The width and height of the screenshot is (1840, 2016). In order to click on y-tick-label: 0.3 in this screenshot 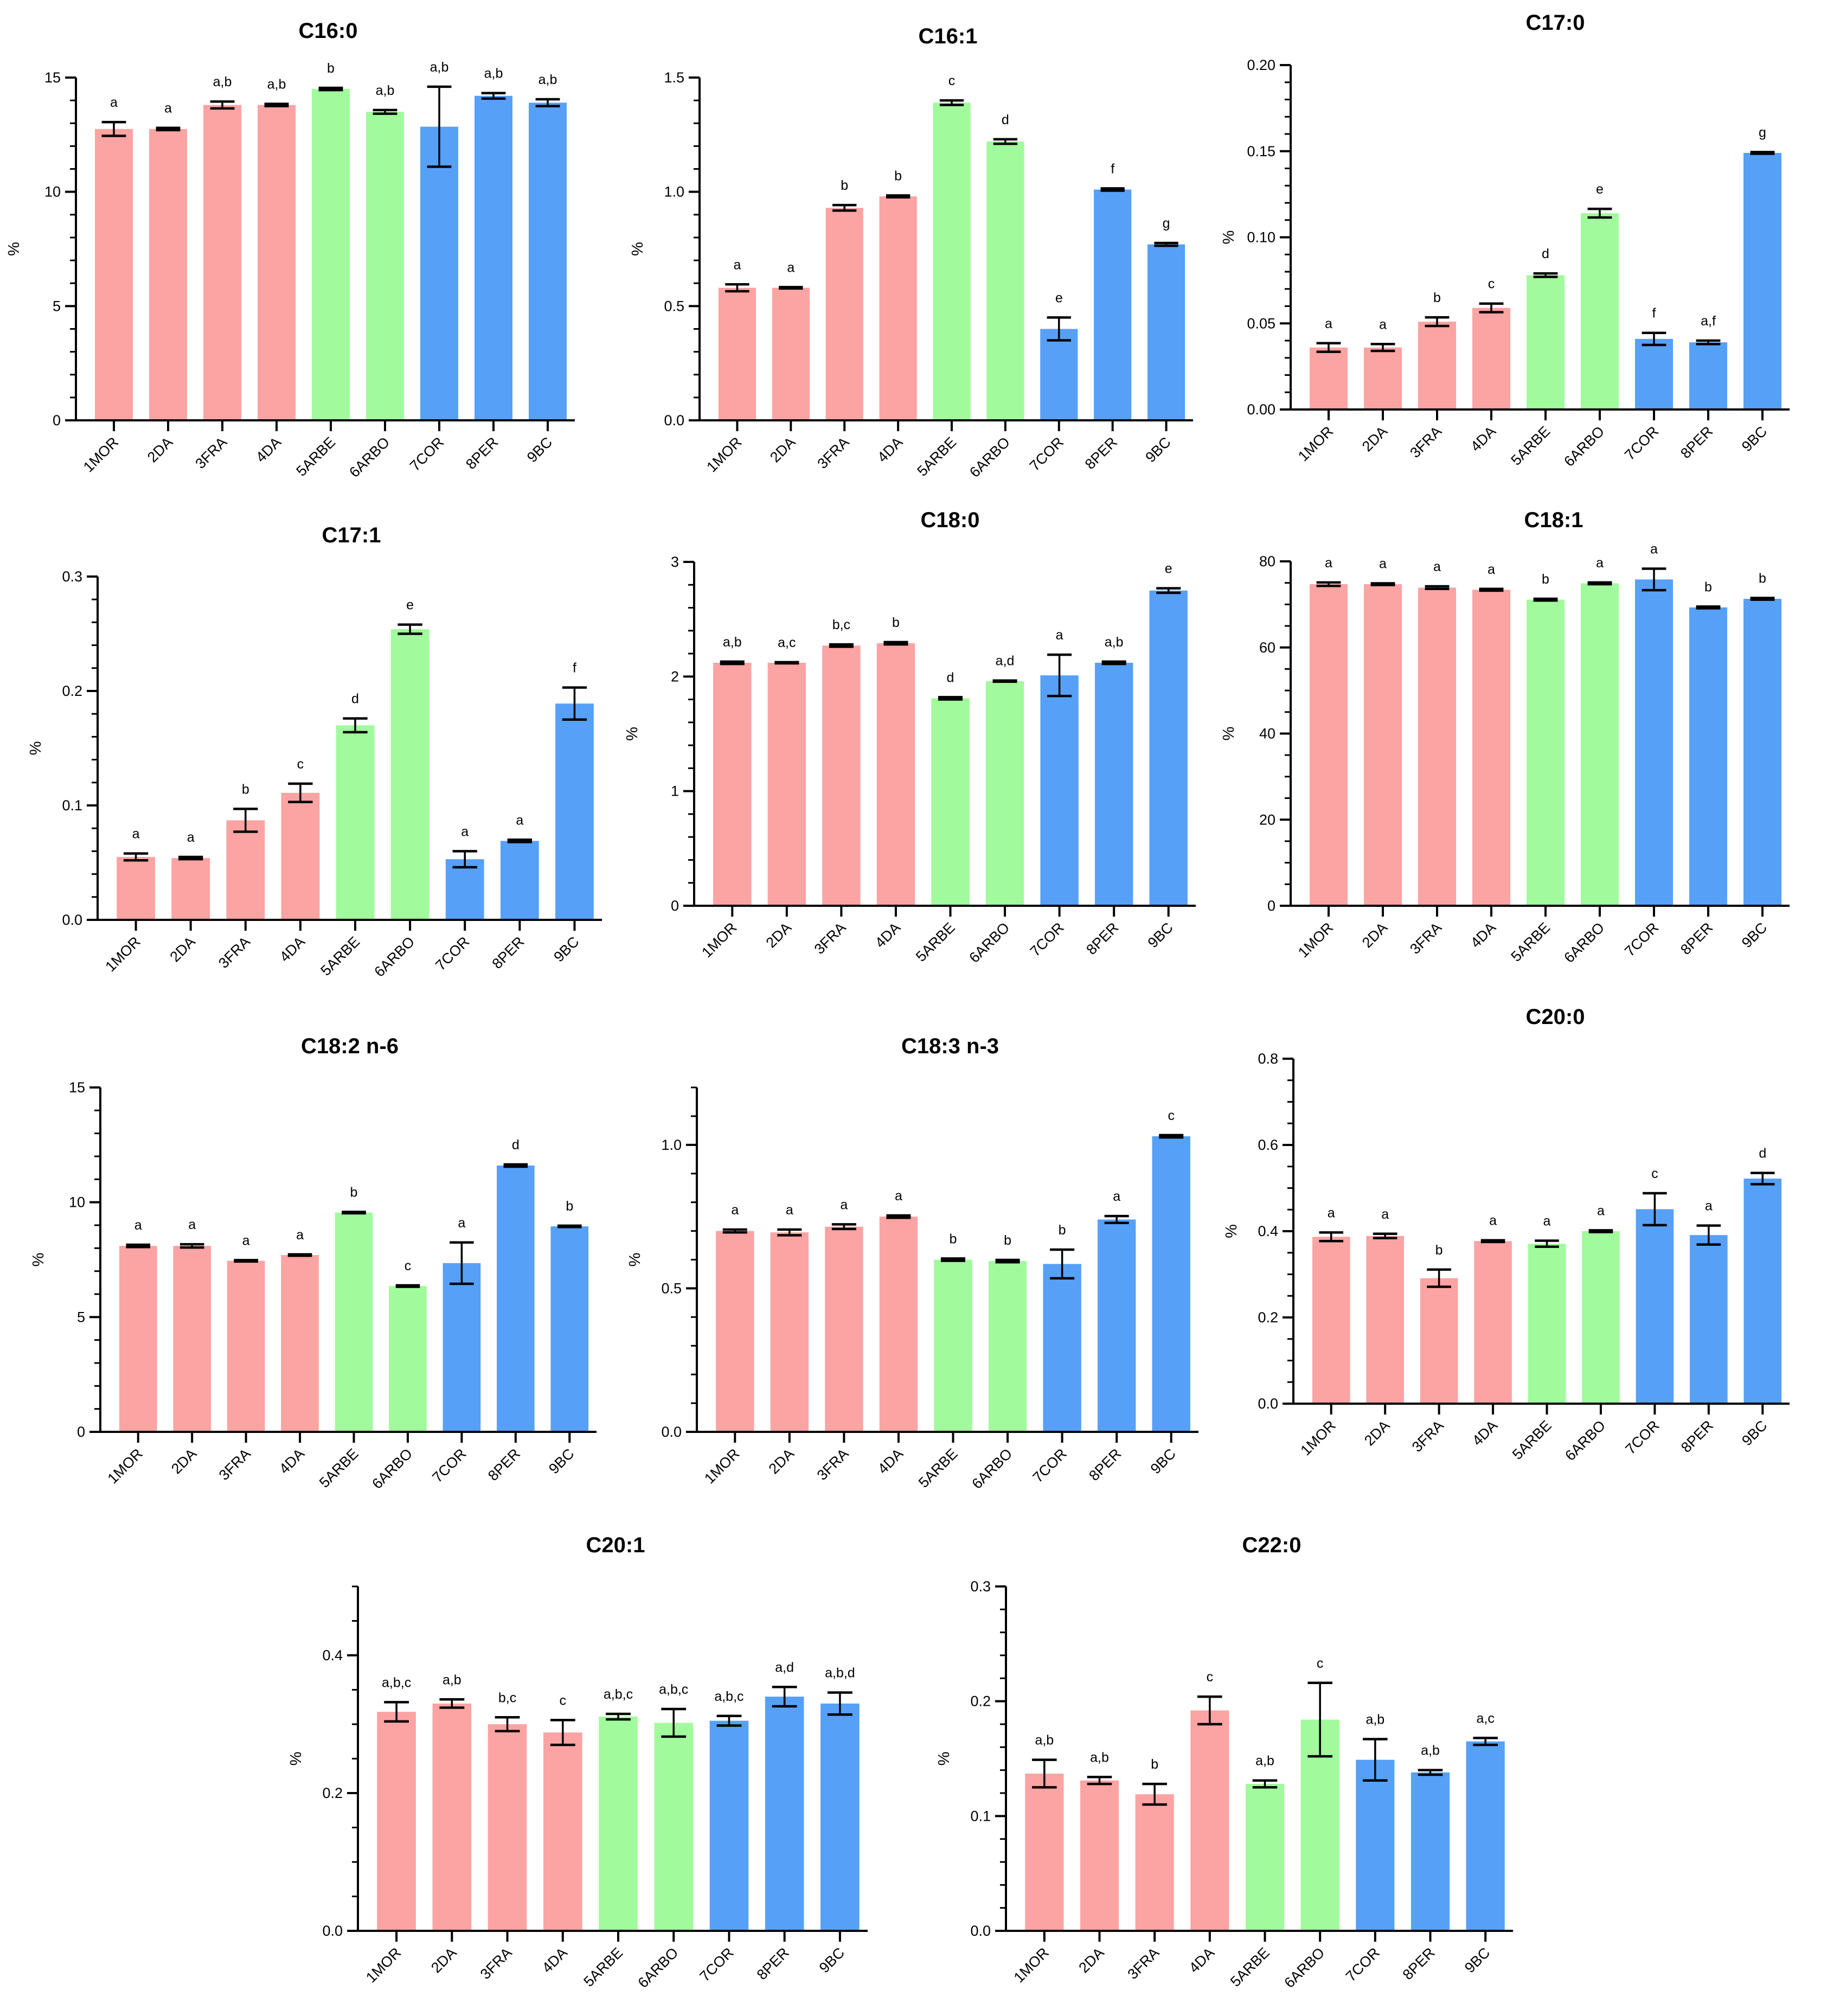, I will do `click(981, 1586)`.